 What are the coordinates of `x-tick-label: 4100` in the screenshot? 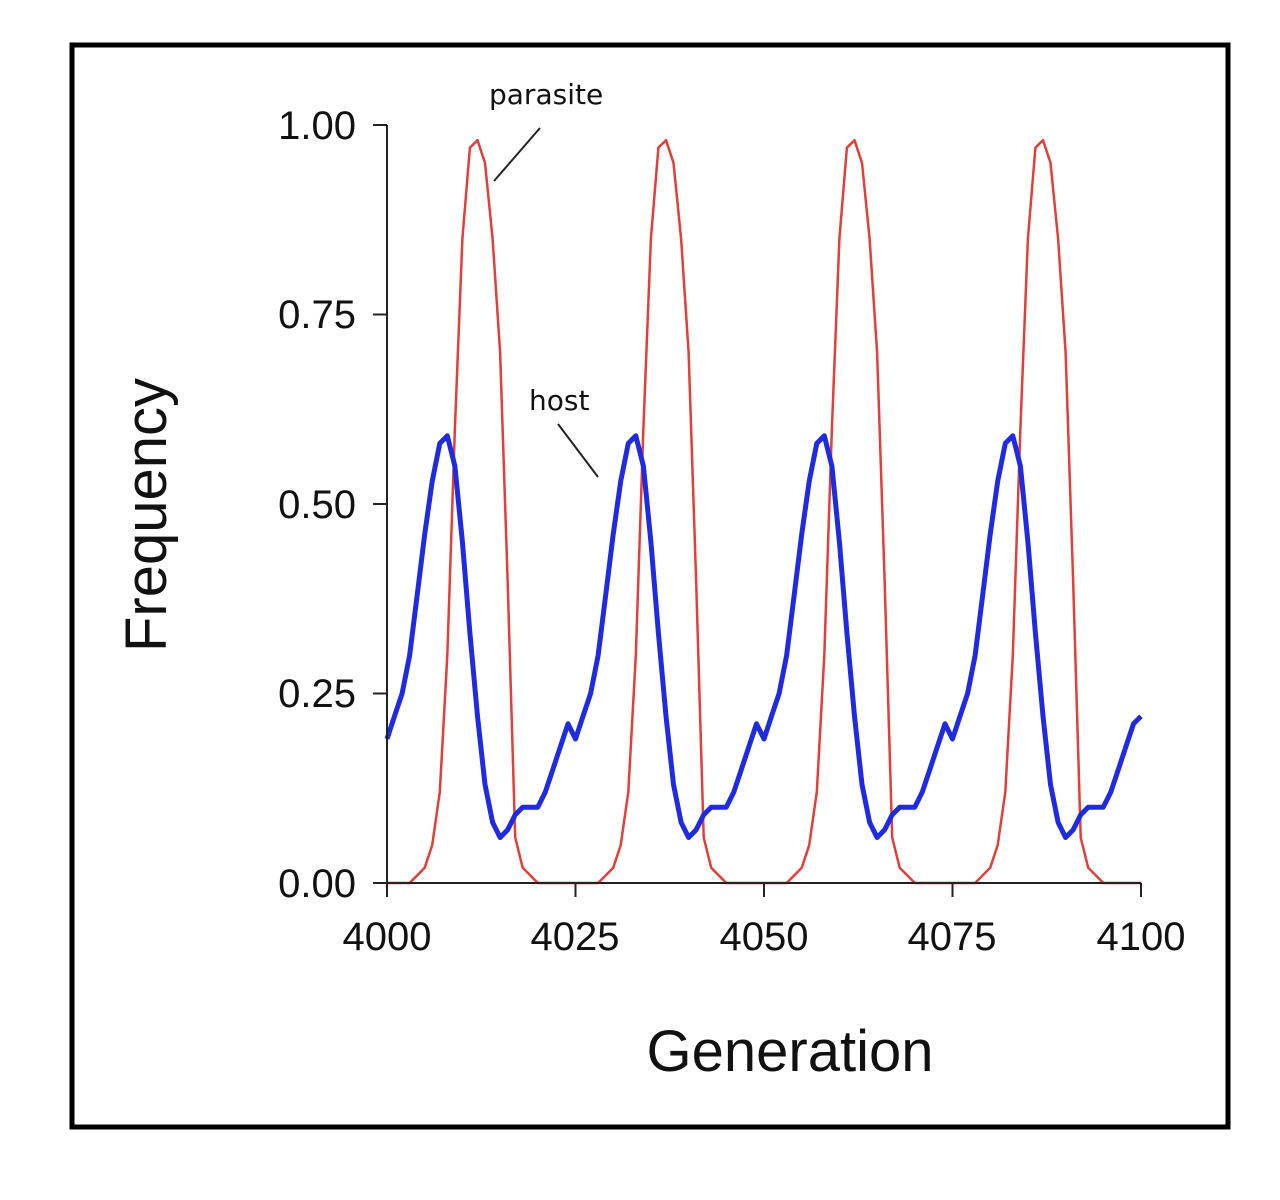 It's located at (1141, 937).